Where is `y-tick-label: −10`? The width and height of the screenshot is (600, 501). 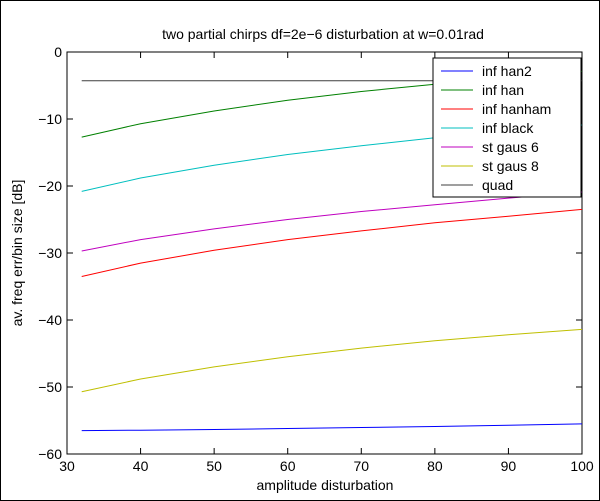
y-tick-label: −10 is located at coordinates (50, 119).